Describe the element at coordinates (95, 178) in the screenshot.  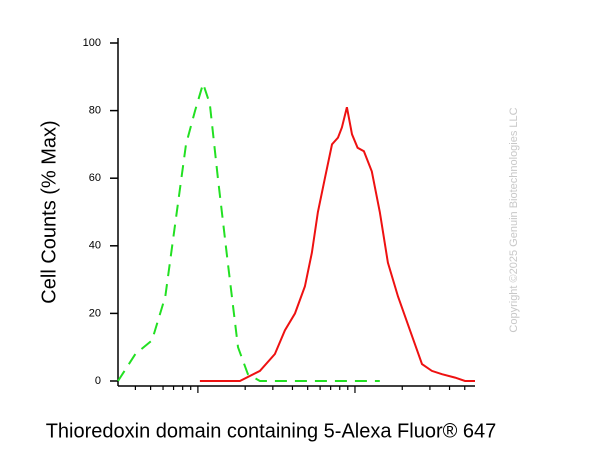
I see `y-tick-label: 60` at that location.